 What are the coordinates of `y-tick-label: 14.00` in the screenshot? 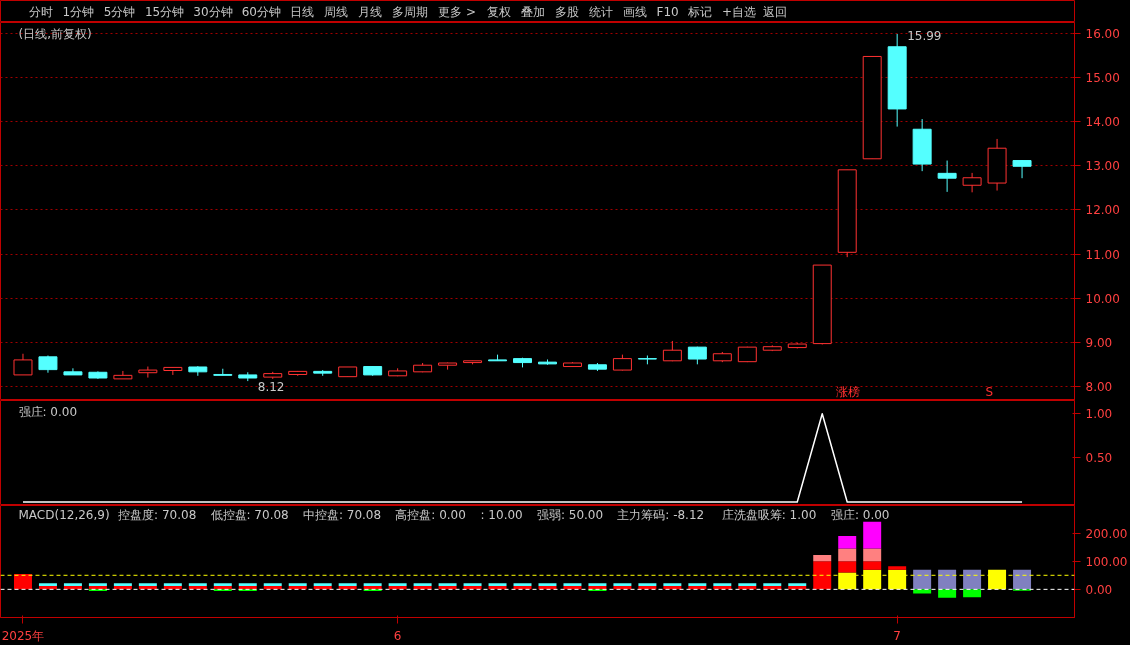 It's located at (1102, 122).